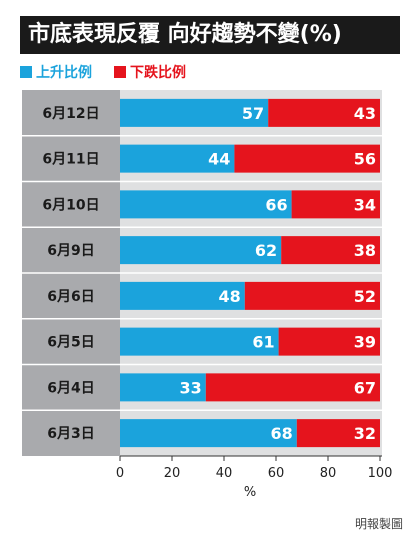 The width and height of the screenshot is (419, 540). Describe the element at coordinates (328, 473) in the screenshot. I see `x-tick-label: 80` at that location.